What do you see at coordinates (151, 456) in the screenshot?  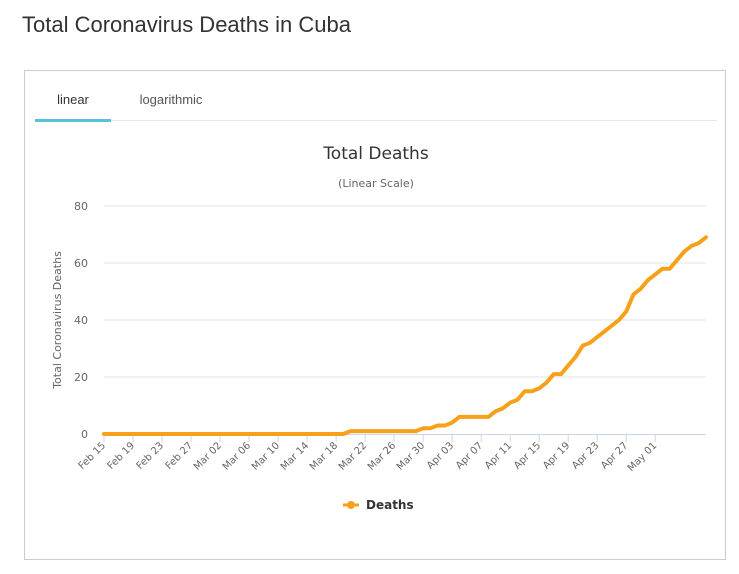 I see `x-tick-label: Feb 23` at bounding box center [151, 456].